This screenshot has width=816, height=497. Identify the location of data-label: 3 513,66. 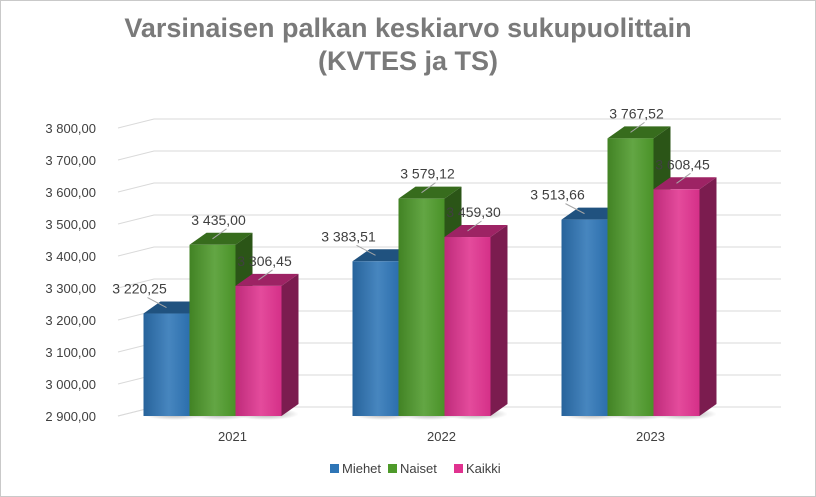
(557, 195).